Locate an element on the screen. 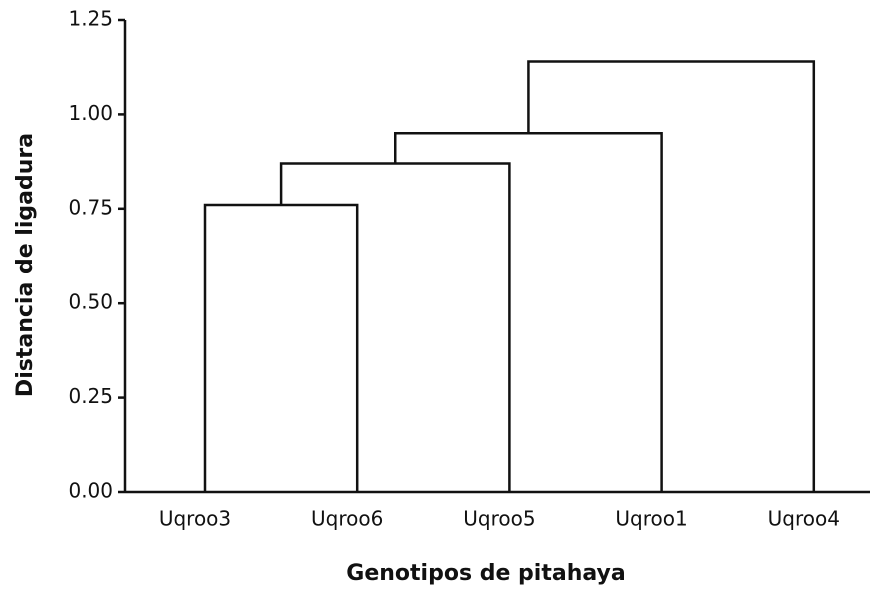 Image resolution: width=874 pixels, height=589 pixels. y-tick-label: 1.00 is located at coordinates (90, 113).